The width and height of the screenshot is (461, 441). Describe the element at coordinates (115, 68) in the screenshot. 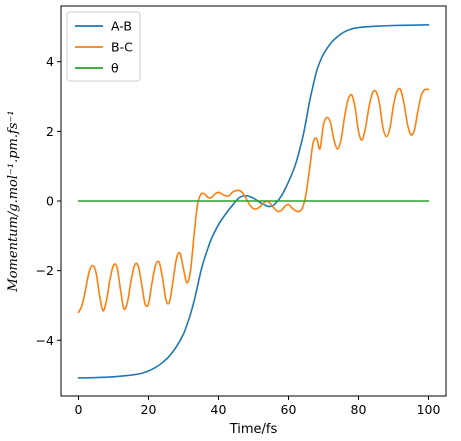

I see `legend-label-3: θ` at that location.